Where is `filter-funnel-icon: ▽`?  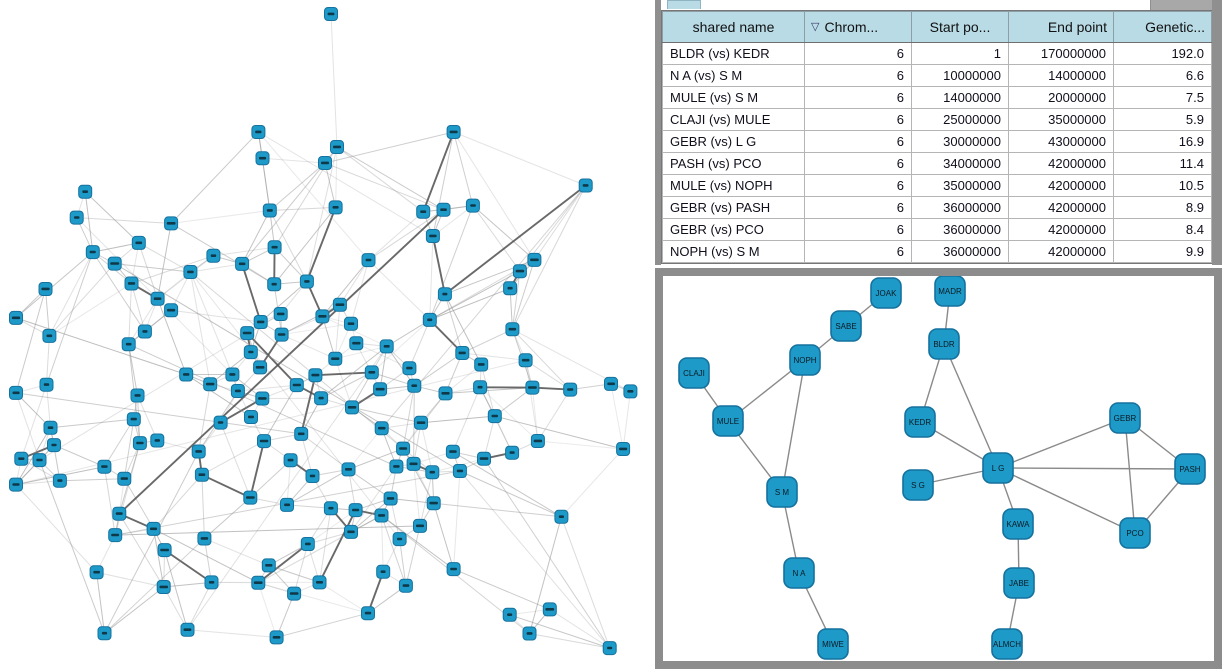 filter-funnel-icon: ▽ is located at coordinates (815, 26).